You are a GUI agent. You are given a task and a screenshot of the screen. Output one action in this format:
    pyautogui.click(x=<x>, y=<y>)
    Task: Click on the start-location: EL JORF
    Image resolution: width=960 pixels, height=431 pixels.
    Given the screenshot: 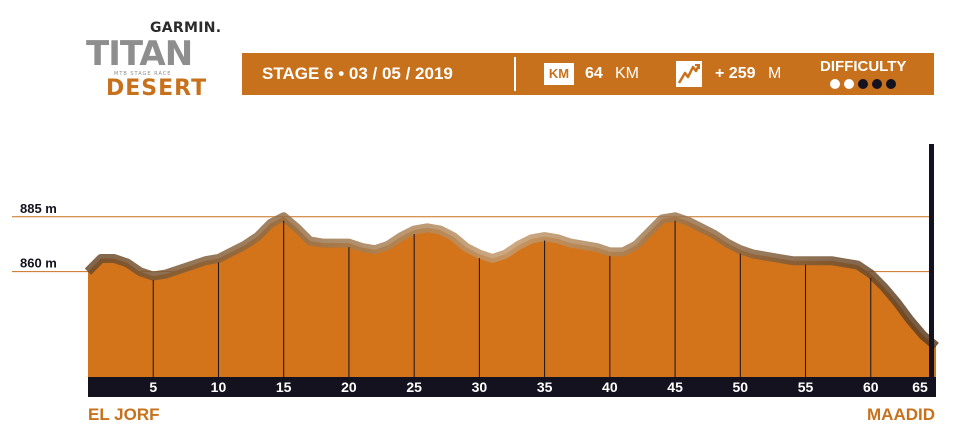 What is the action you would take?
    pyautogui.click(x=124, y=414)
    